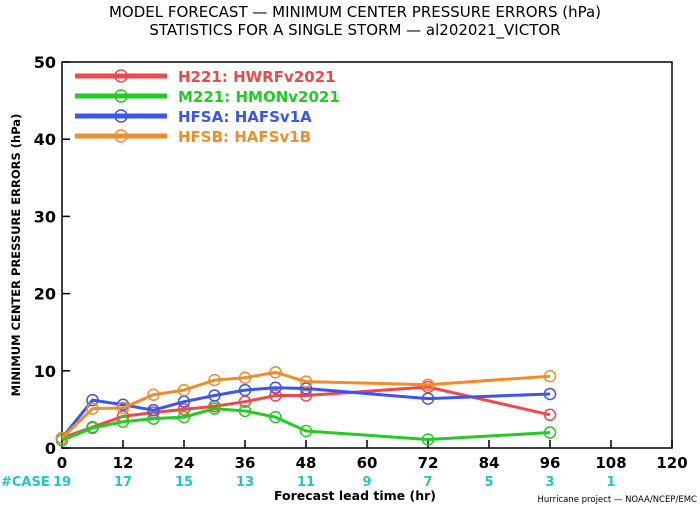 This screenshot has height=506, width=700. I want to click on series-layer, so click(306, 406).